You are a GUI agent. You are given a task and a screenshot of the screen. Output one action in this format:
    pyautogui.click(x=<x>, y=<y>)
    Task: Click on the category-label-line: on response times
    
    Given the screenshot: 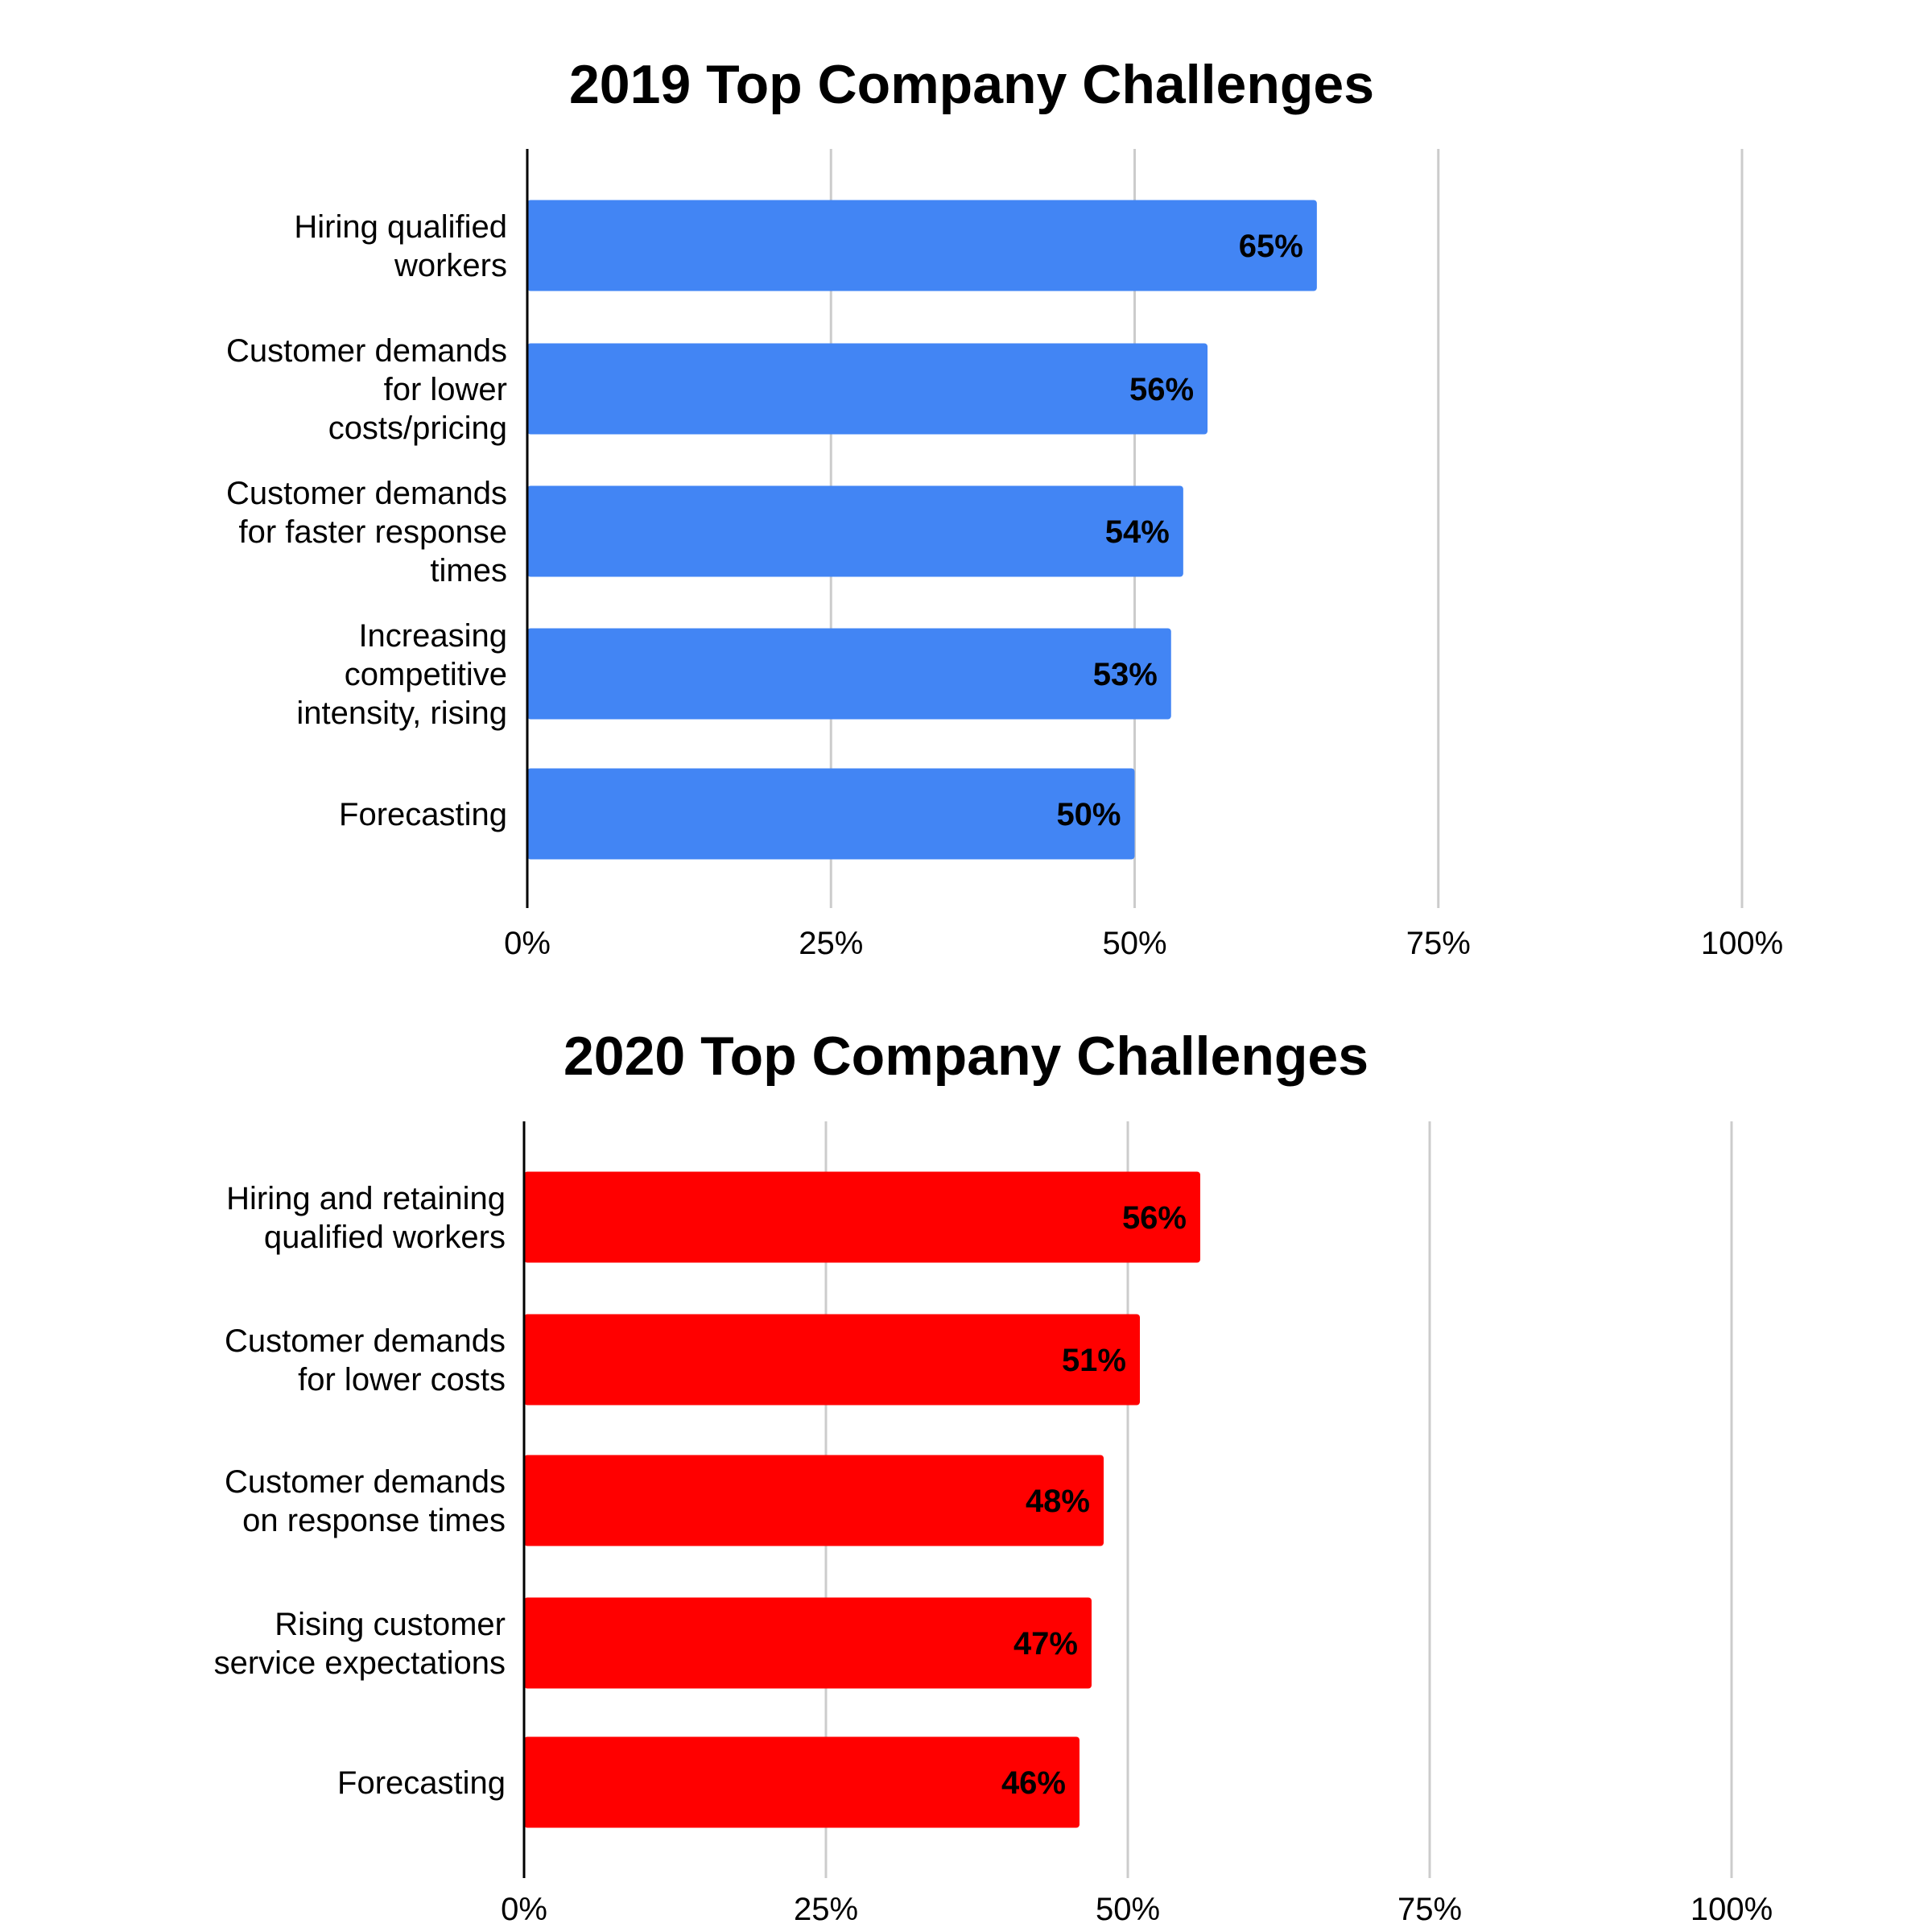 What is the action you would take?
    pyautogui.click(x=374, y=1520)
    